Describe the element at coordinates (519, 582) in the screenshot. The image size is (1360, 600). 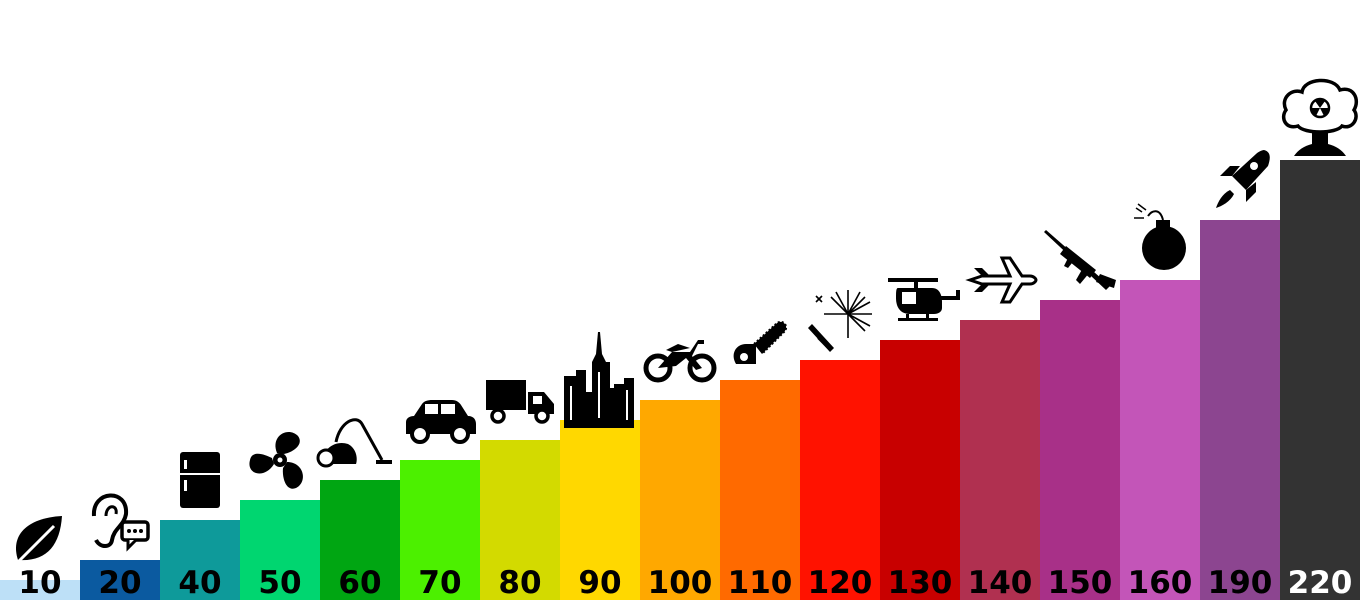
I see `value-label-80: 80` at that location.